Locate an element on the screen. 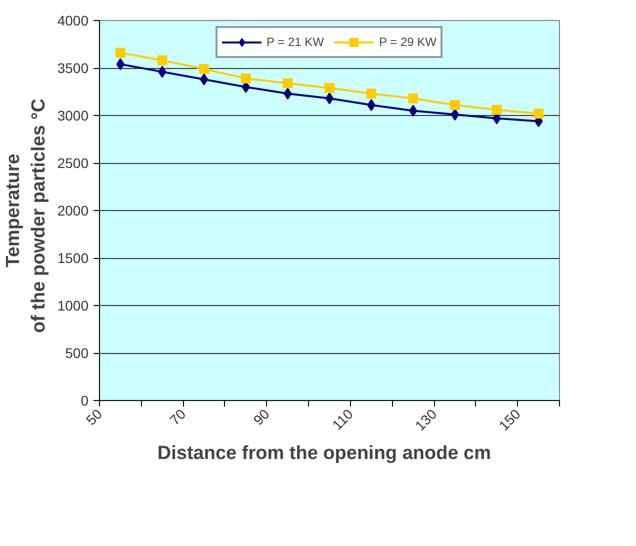  y-tick-label: 0 is located at coordinates (84, 400).